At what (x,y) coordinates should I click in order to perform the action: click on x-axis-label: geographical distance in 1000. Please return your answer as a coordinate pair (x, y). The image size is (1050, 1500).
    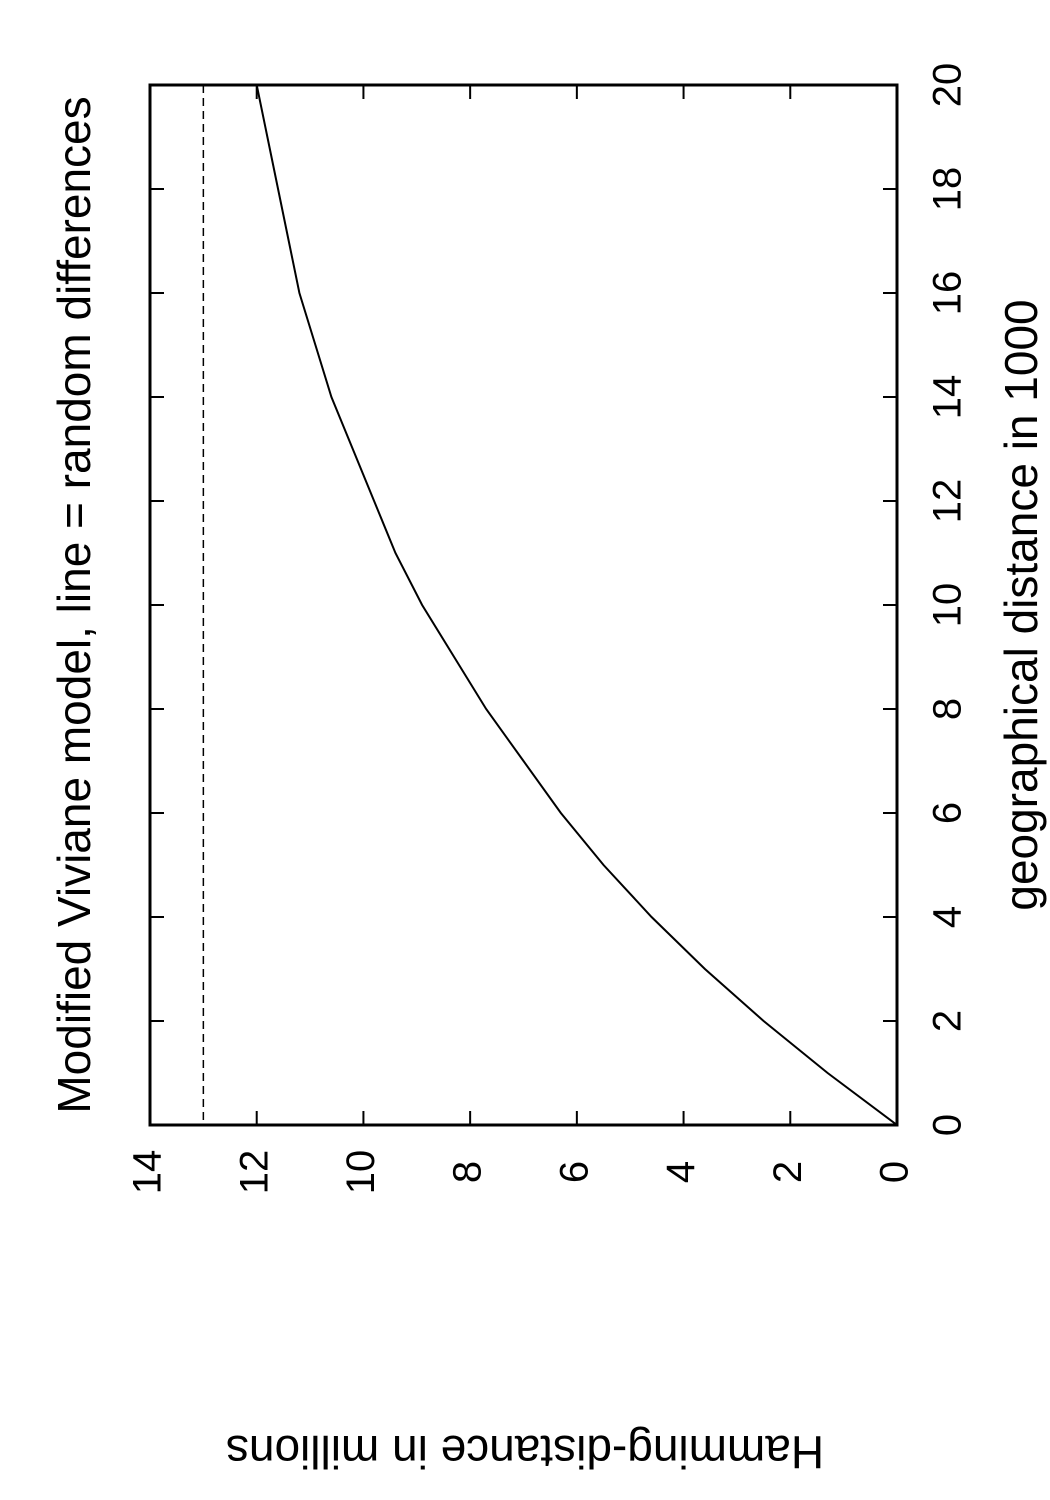
    Looking at the image, I should click on (1021, 604).